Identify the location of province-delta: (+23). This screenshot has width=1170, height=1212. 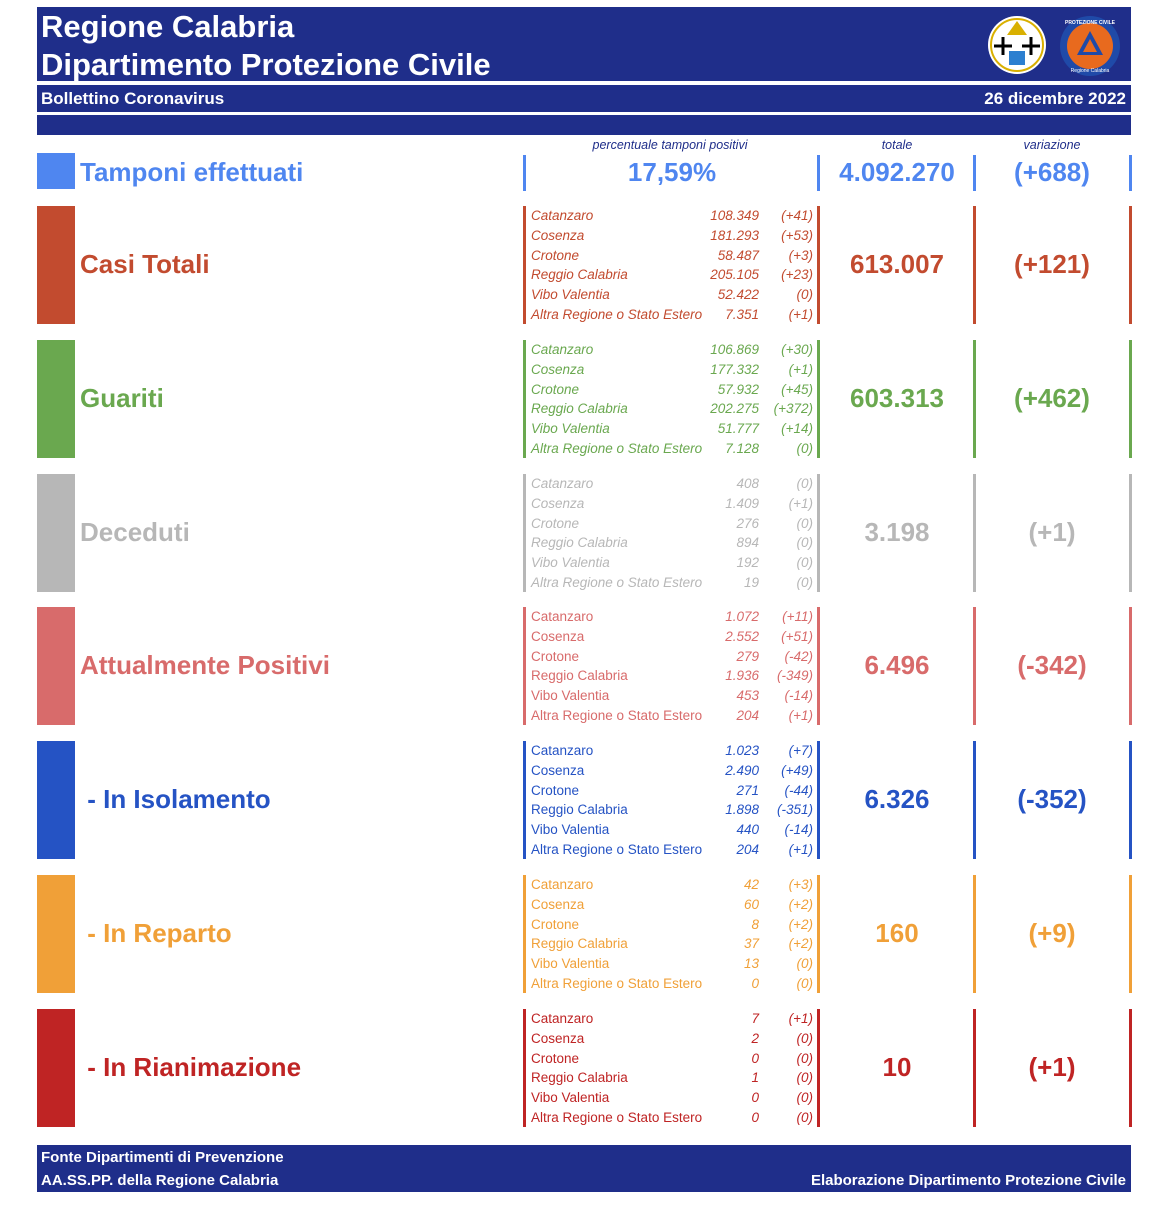
(797, 275).